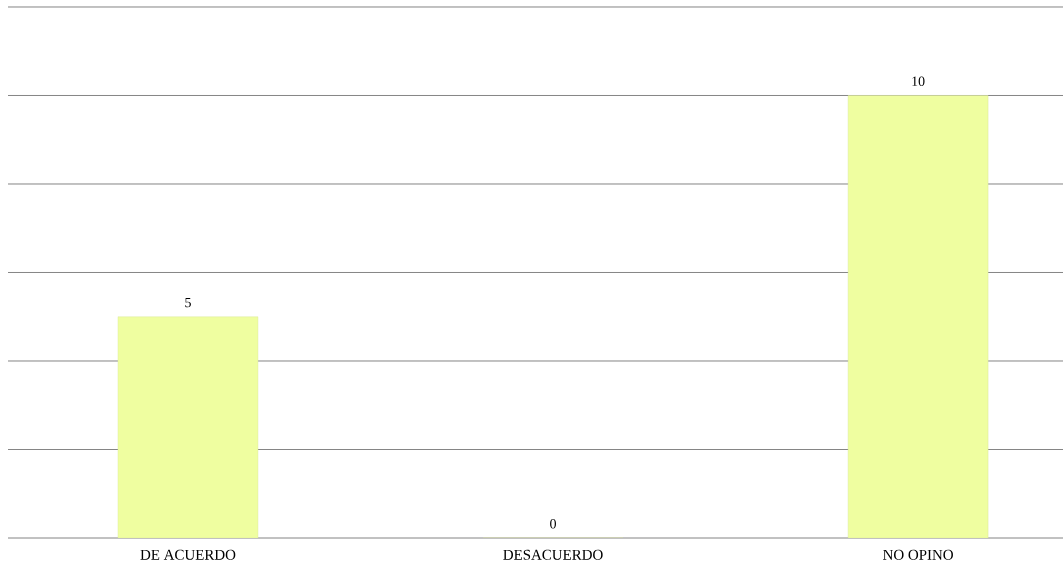 Image resolution: width=1063 pixels, height=580 pixels. I want to click on x-tick-label: NO OPINO, so click(918, 554).